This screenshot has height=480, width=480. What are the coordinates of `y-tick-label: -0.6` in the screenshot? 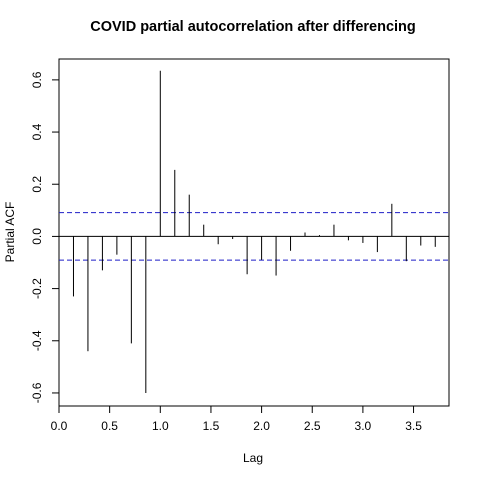 It's located at (37, 392).